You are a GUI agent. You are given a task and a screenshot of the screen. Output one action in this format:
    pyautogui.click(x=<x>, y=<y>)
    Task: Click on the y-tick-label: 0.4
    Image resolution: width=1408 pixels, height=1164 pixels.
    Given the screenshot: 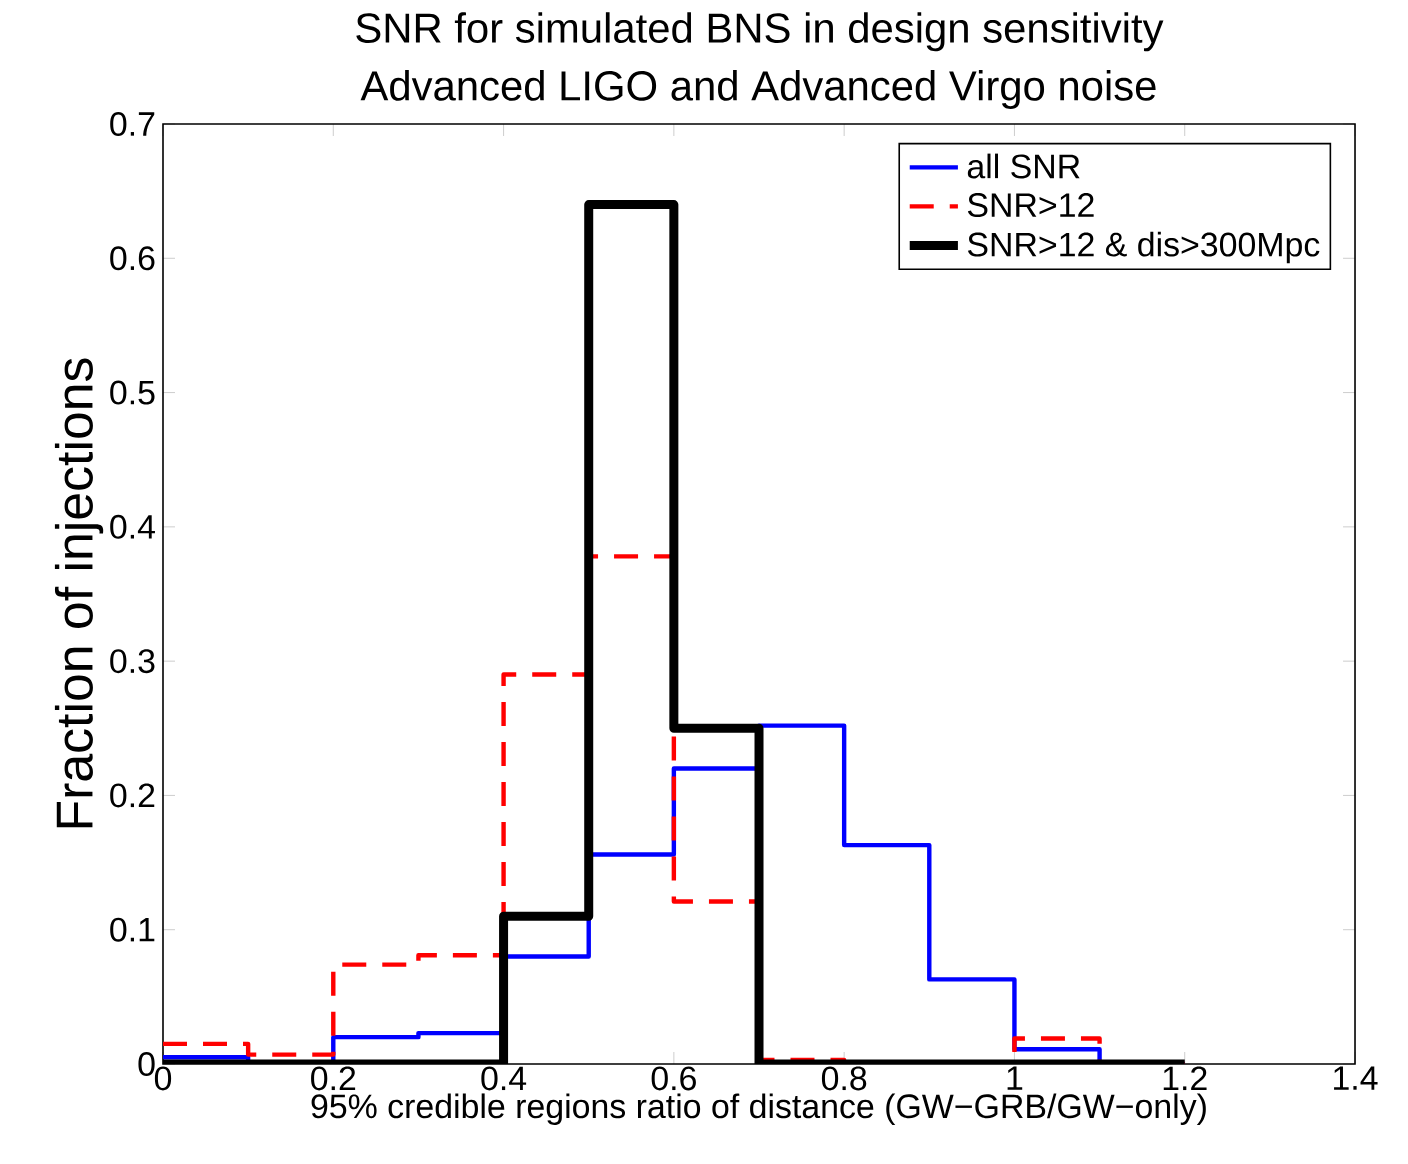 What is the action you would take?
    pyautogui.click(x=132, y=526)
    